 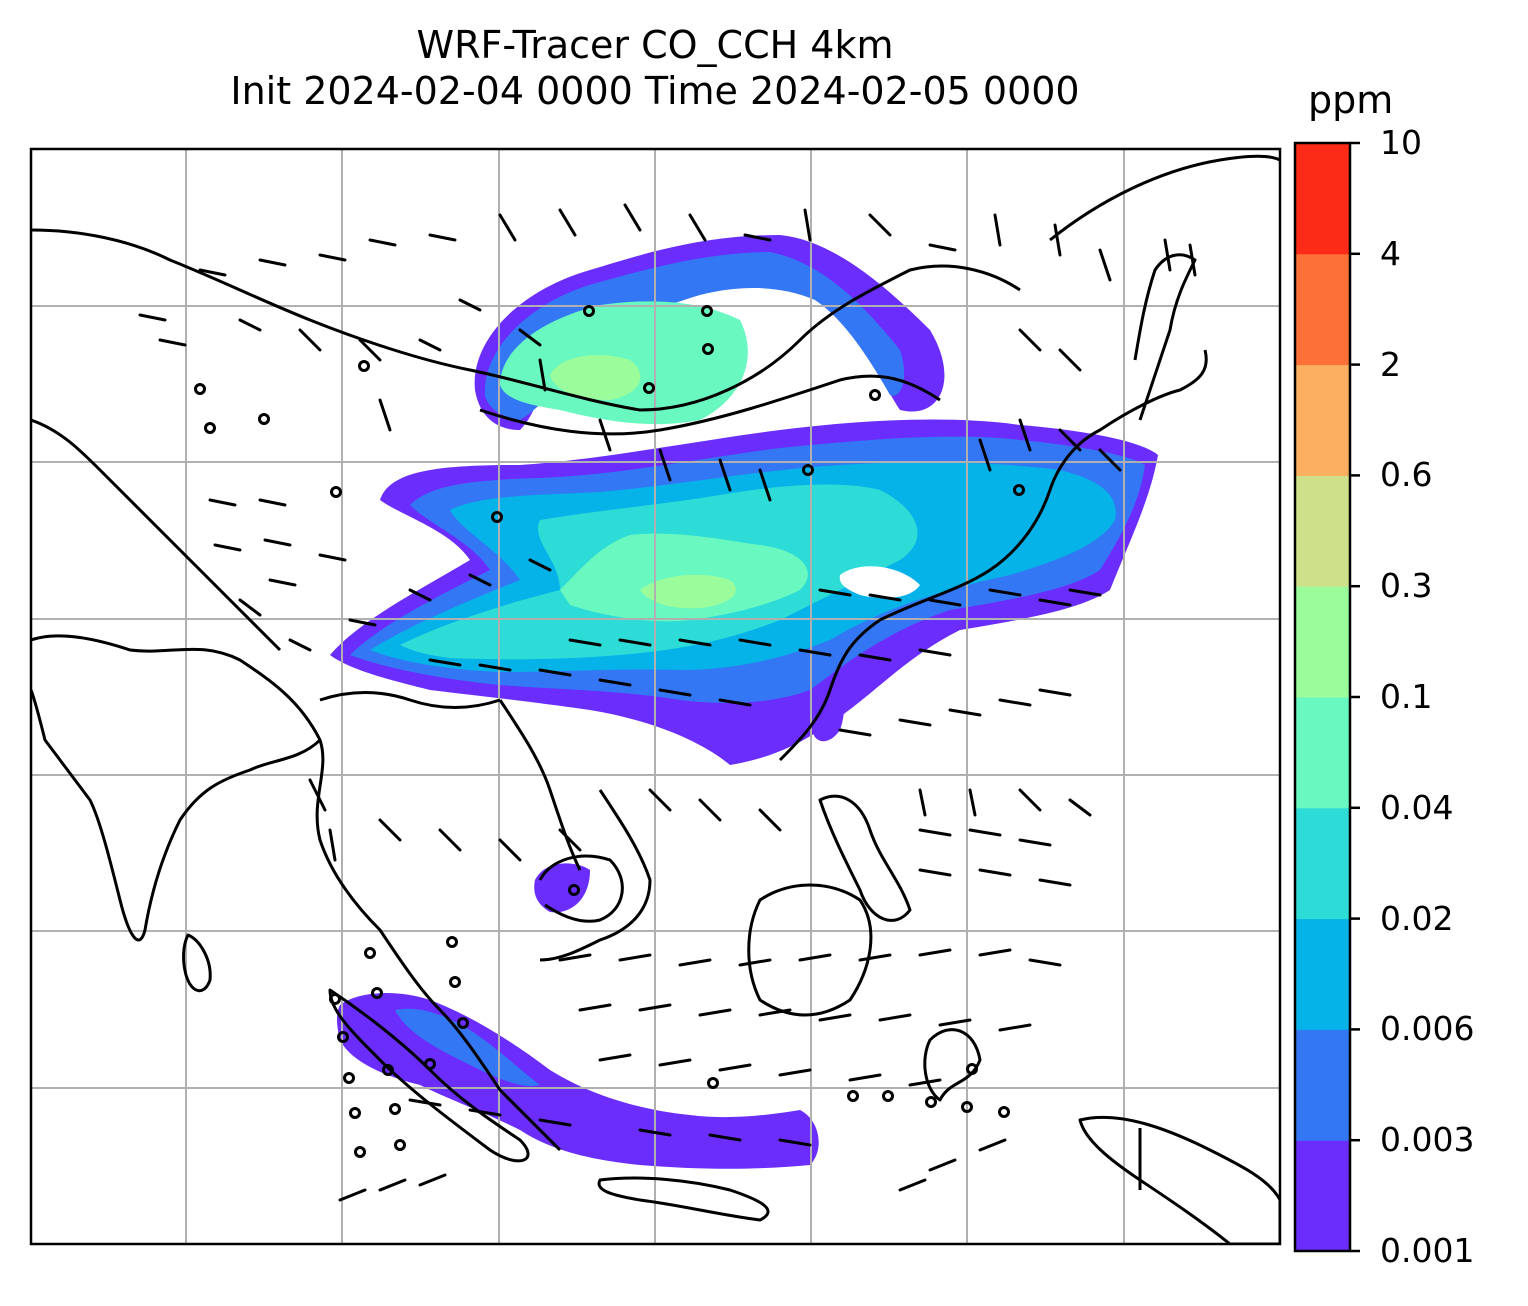 I want to click on coast-sumatra, so click(x=429, y=1075).